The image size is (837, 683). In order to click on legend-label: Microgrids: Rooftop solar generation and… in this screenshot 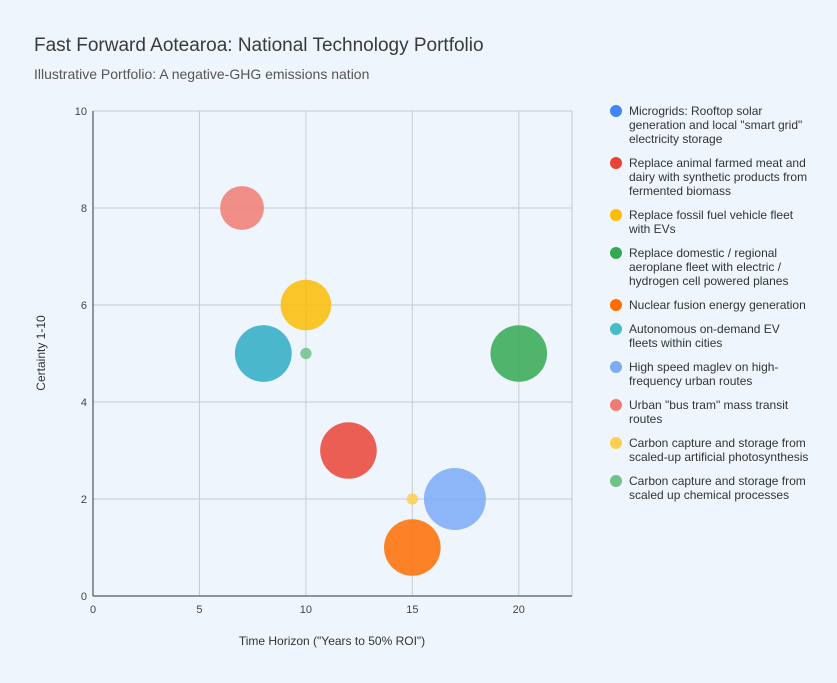, I will do `click(716, 125)`.